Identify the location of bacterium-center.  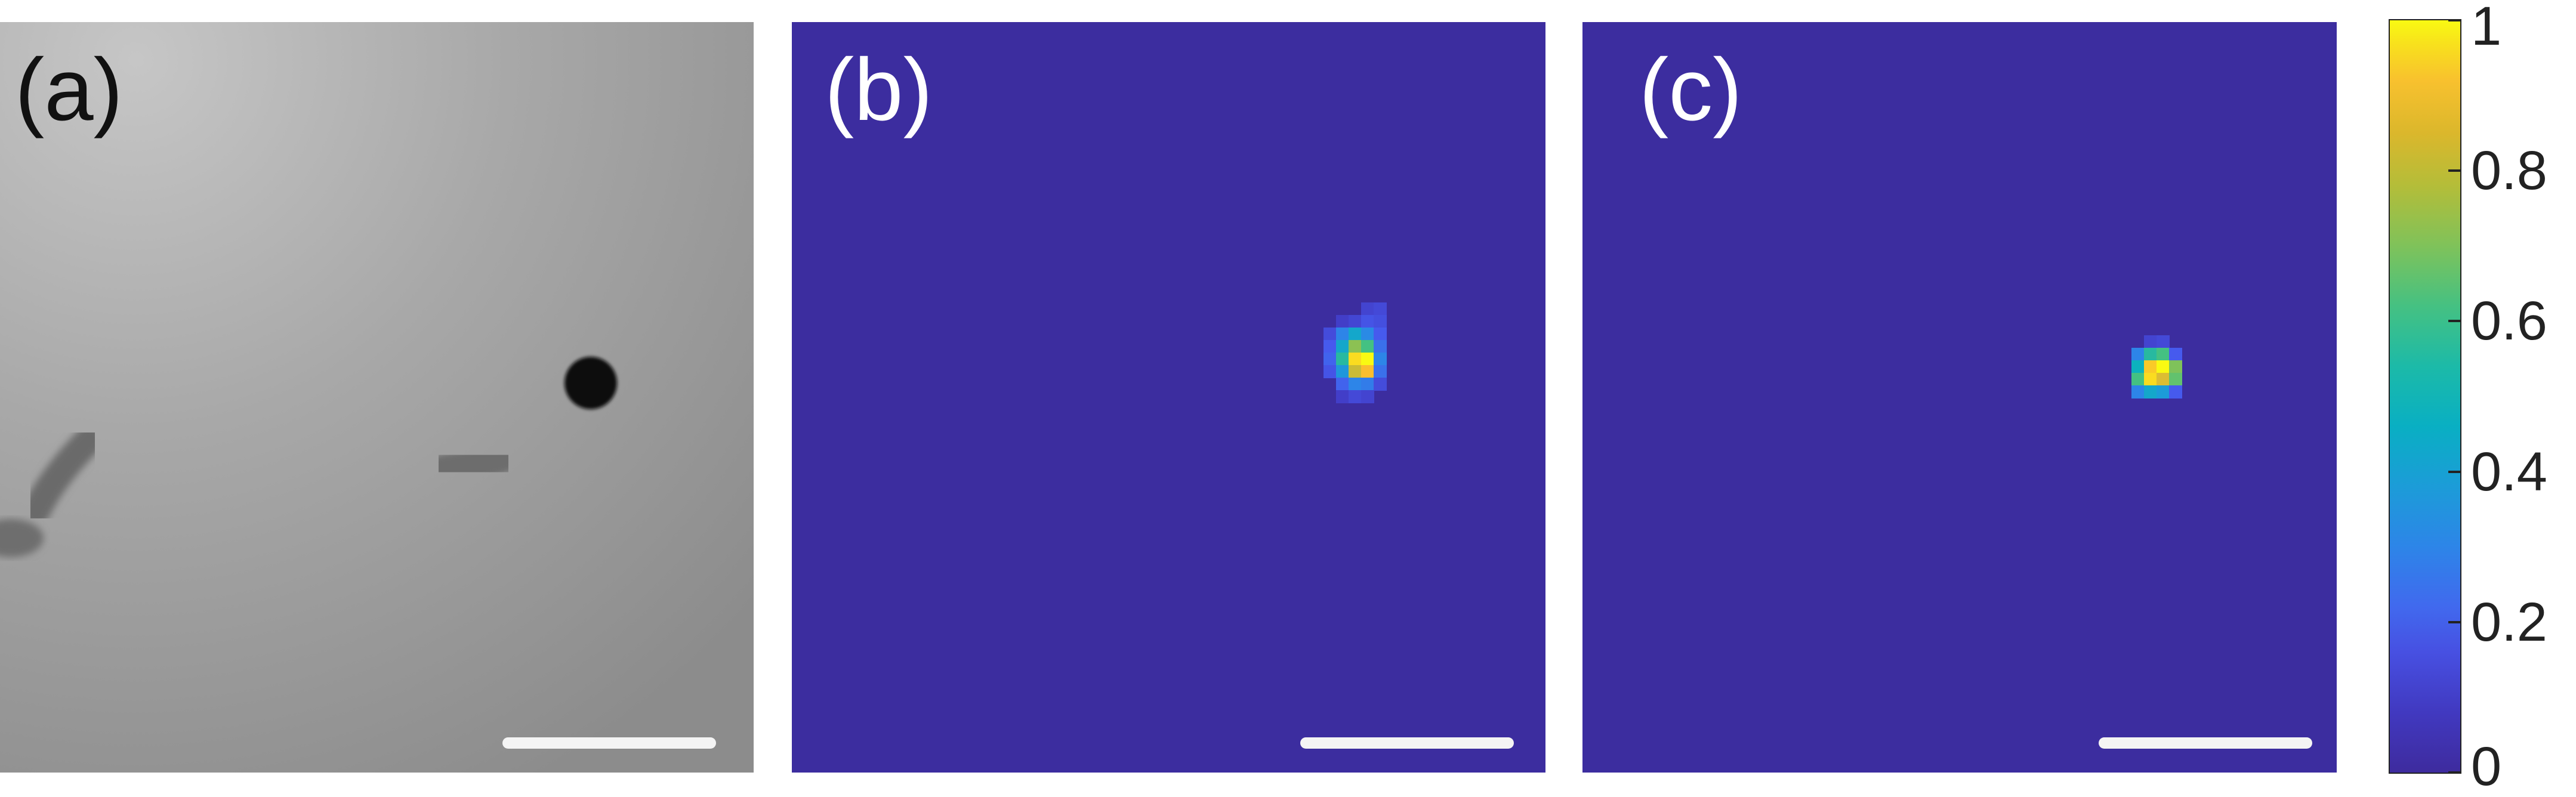
(473, 463).